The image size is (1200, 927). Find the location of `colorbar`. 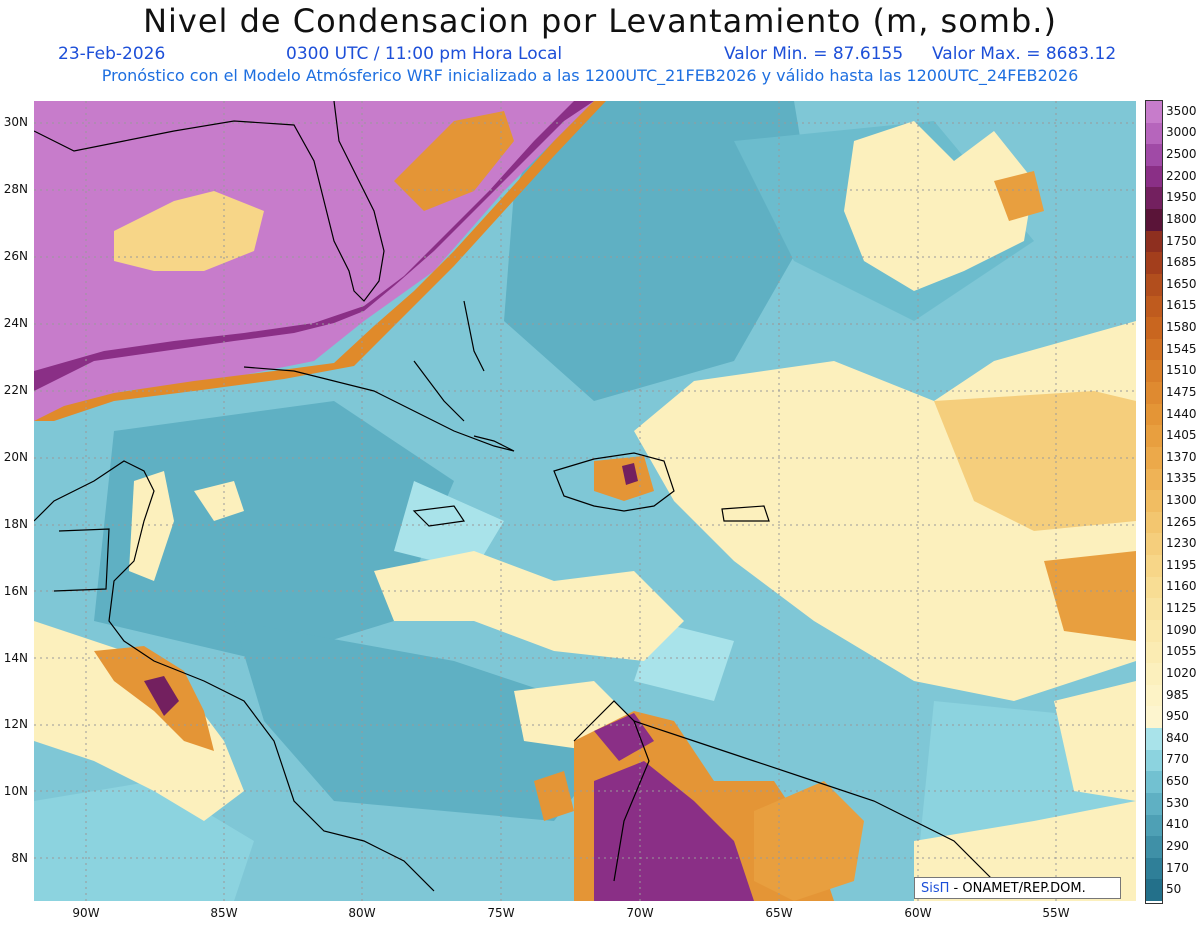

colorbar is located at coordinates (1154, 502).